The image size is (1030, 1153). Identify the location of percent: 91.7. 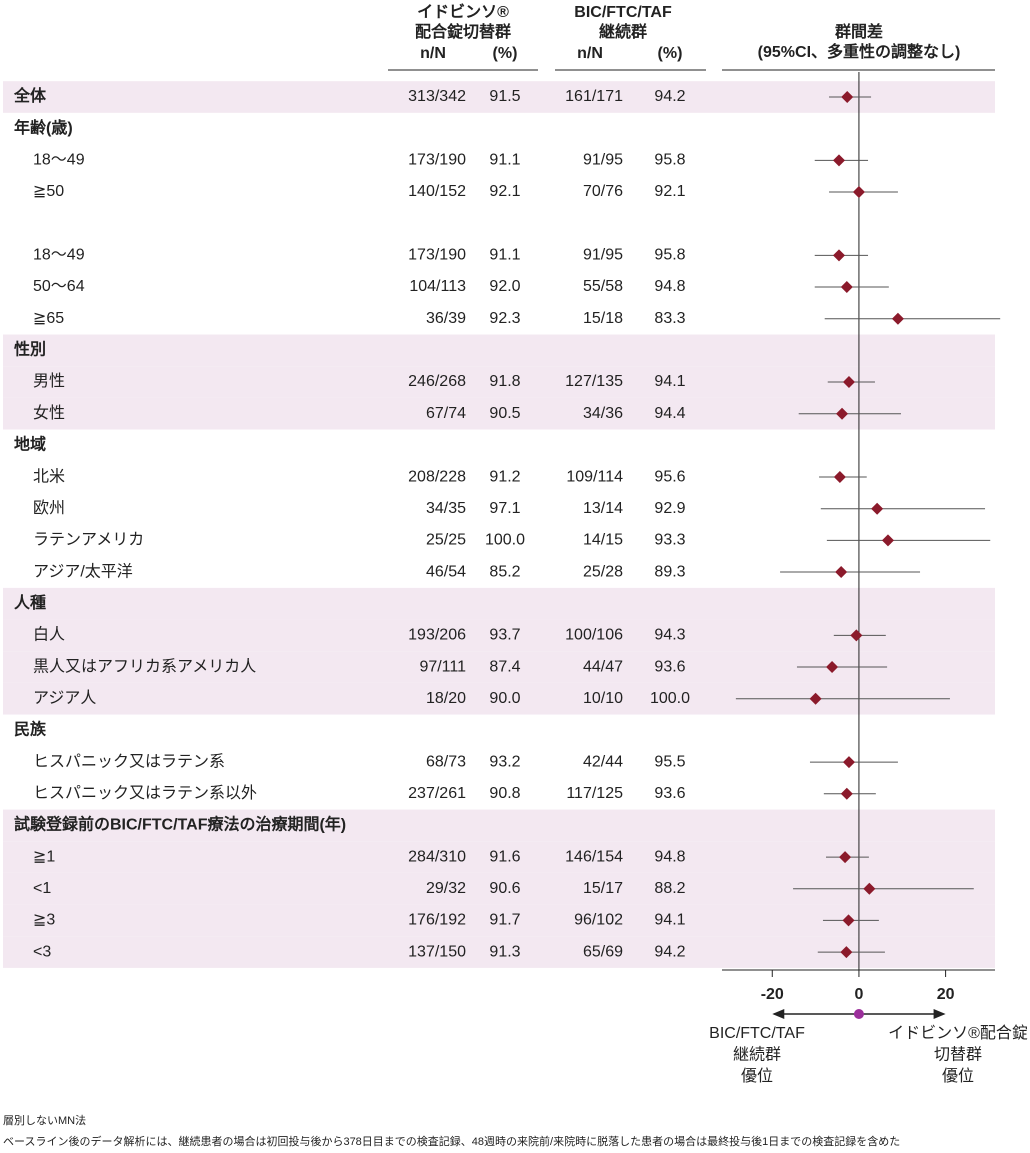
(504, 920).